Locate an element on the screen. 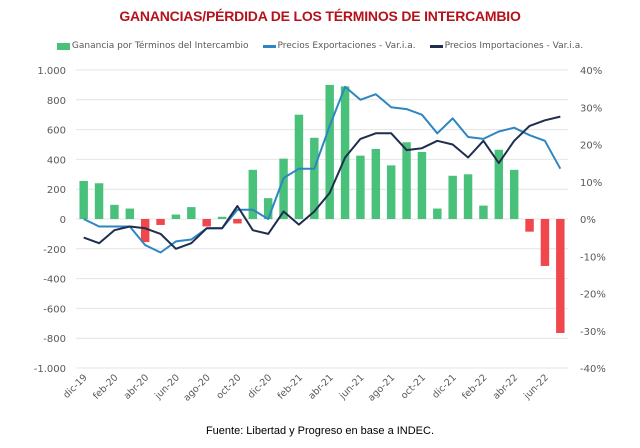  x-axis-tick-label: feb-21 is located at coordinates (291, 387).